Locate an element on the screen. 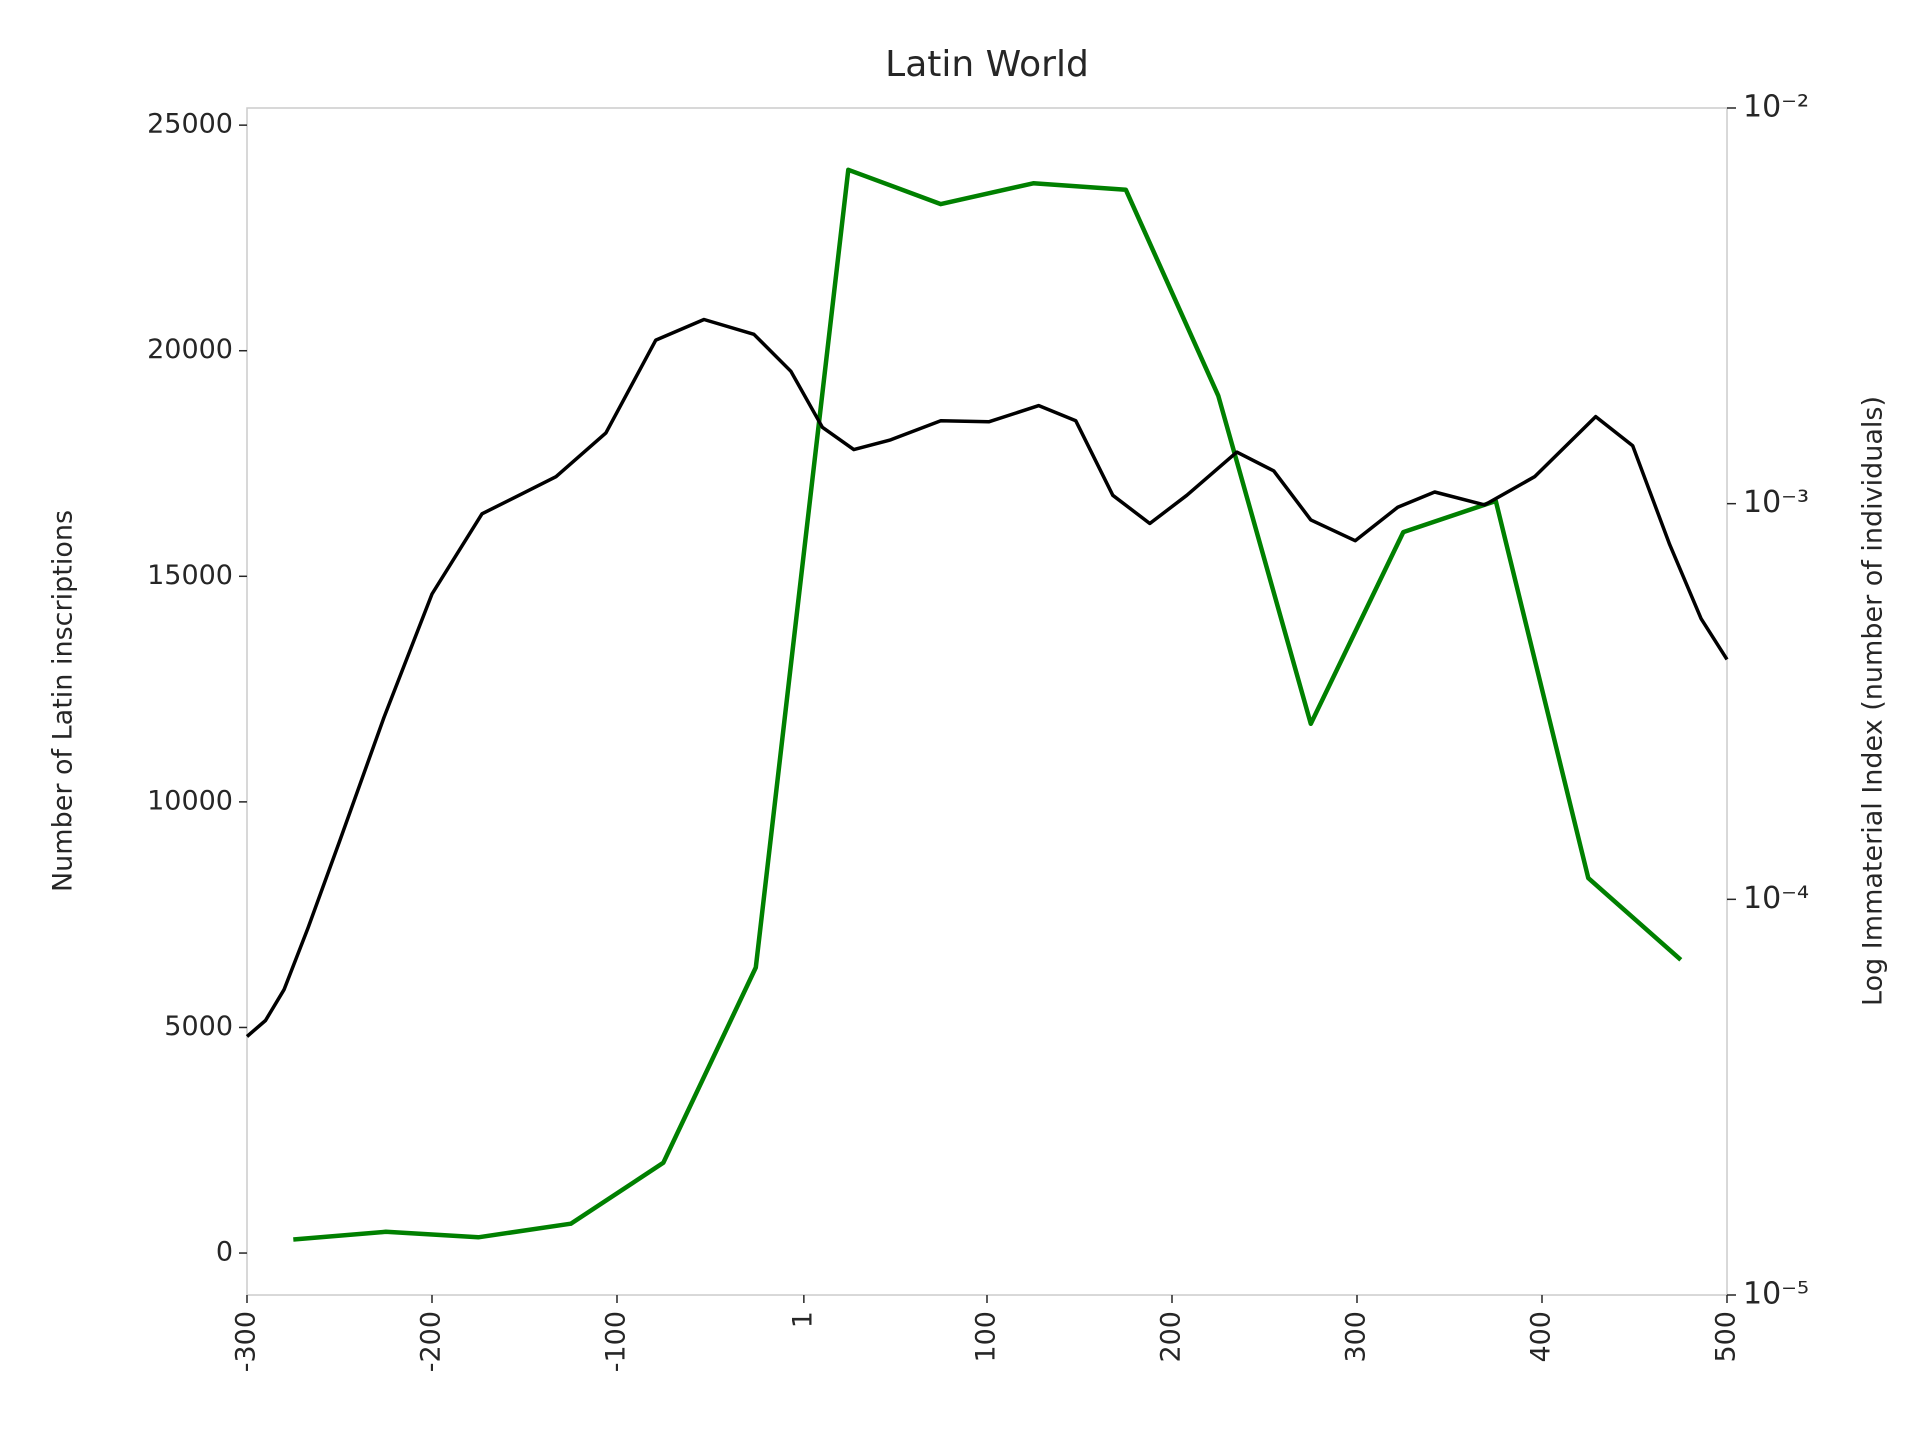 The image size is (1920, 1440). y-tick-label: 10000 is located at coordinates (190, 800).